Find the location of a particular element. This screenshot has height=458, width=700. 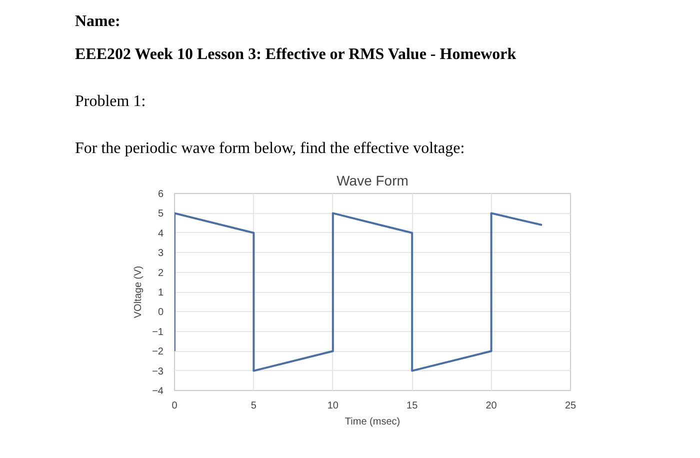

x-tick-label: 10 is located at coordinates (333, 406).